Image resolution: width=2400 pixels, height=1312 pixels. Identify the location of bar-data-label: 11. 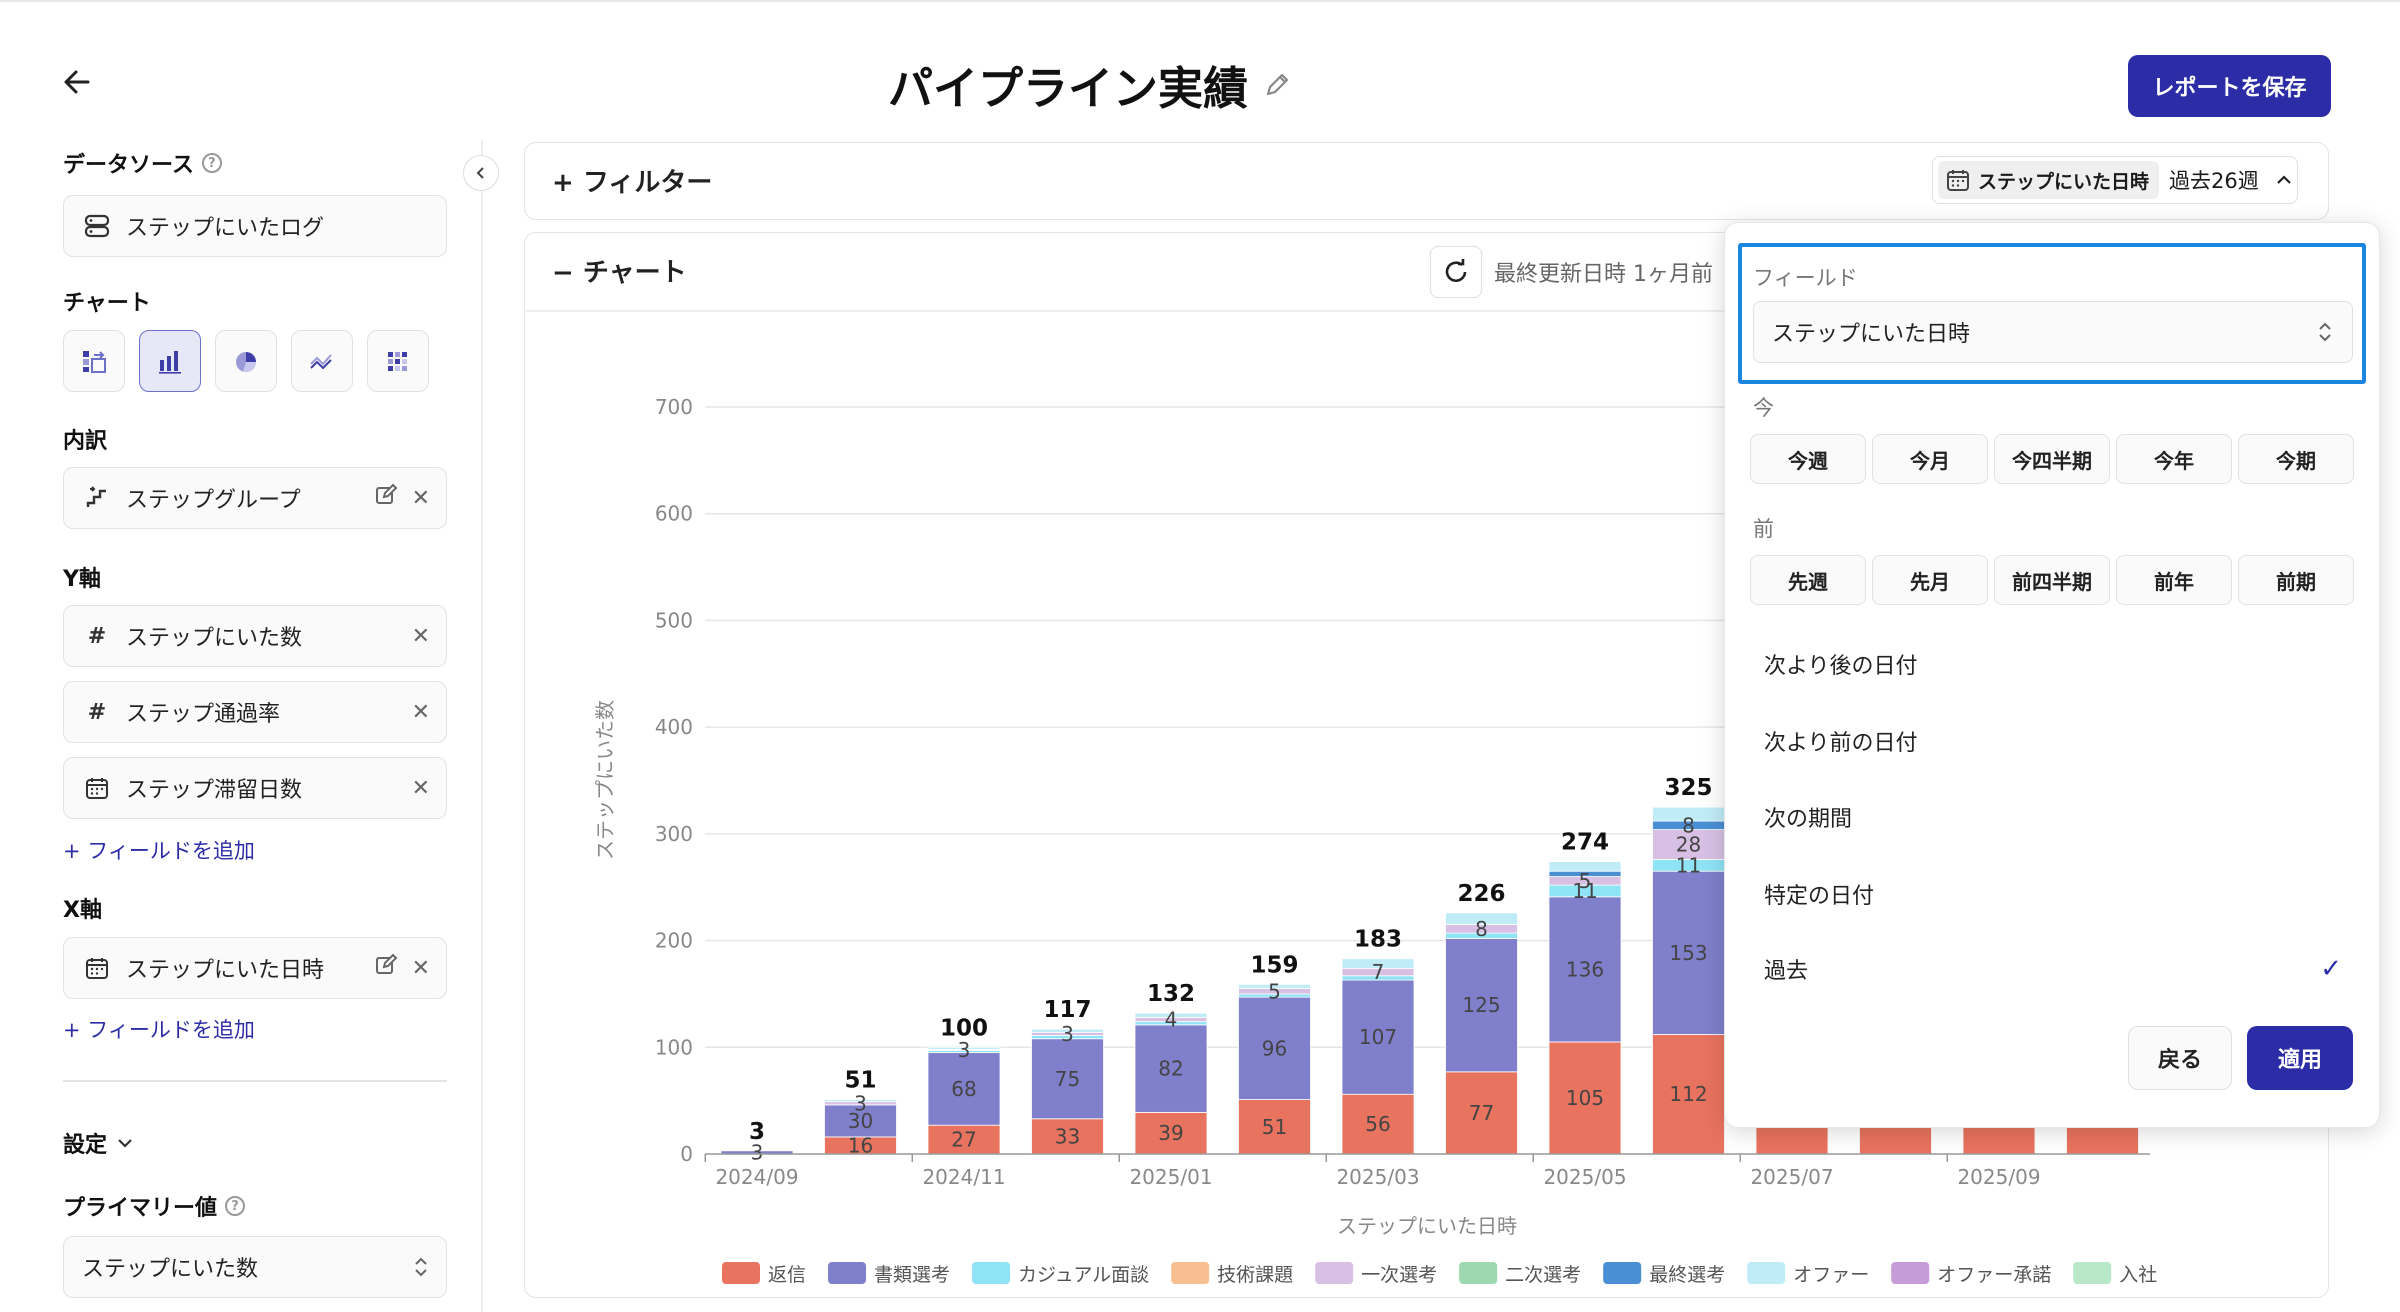
(1688, 865).